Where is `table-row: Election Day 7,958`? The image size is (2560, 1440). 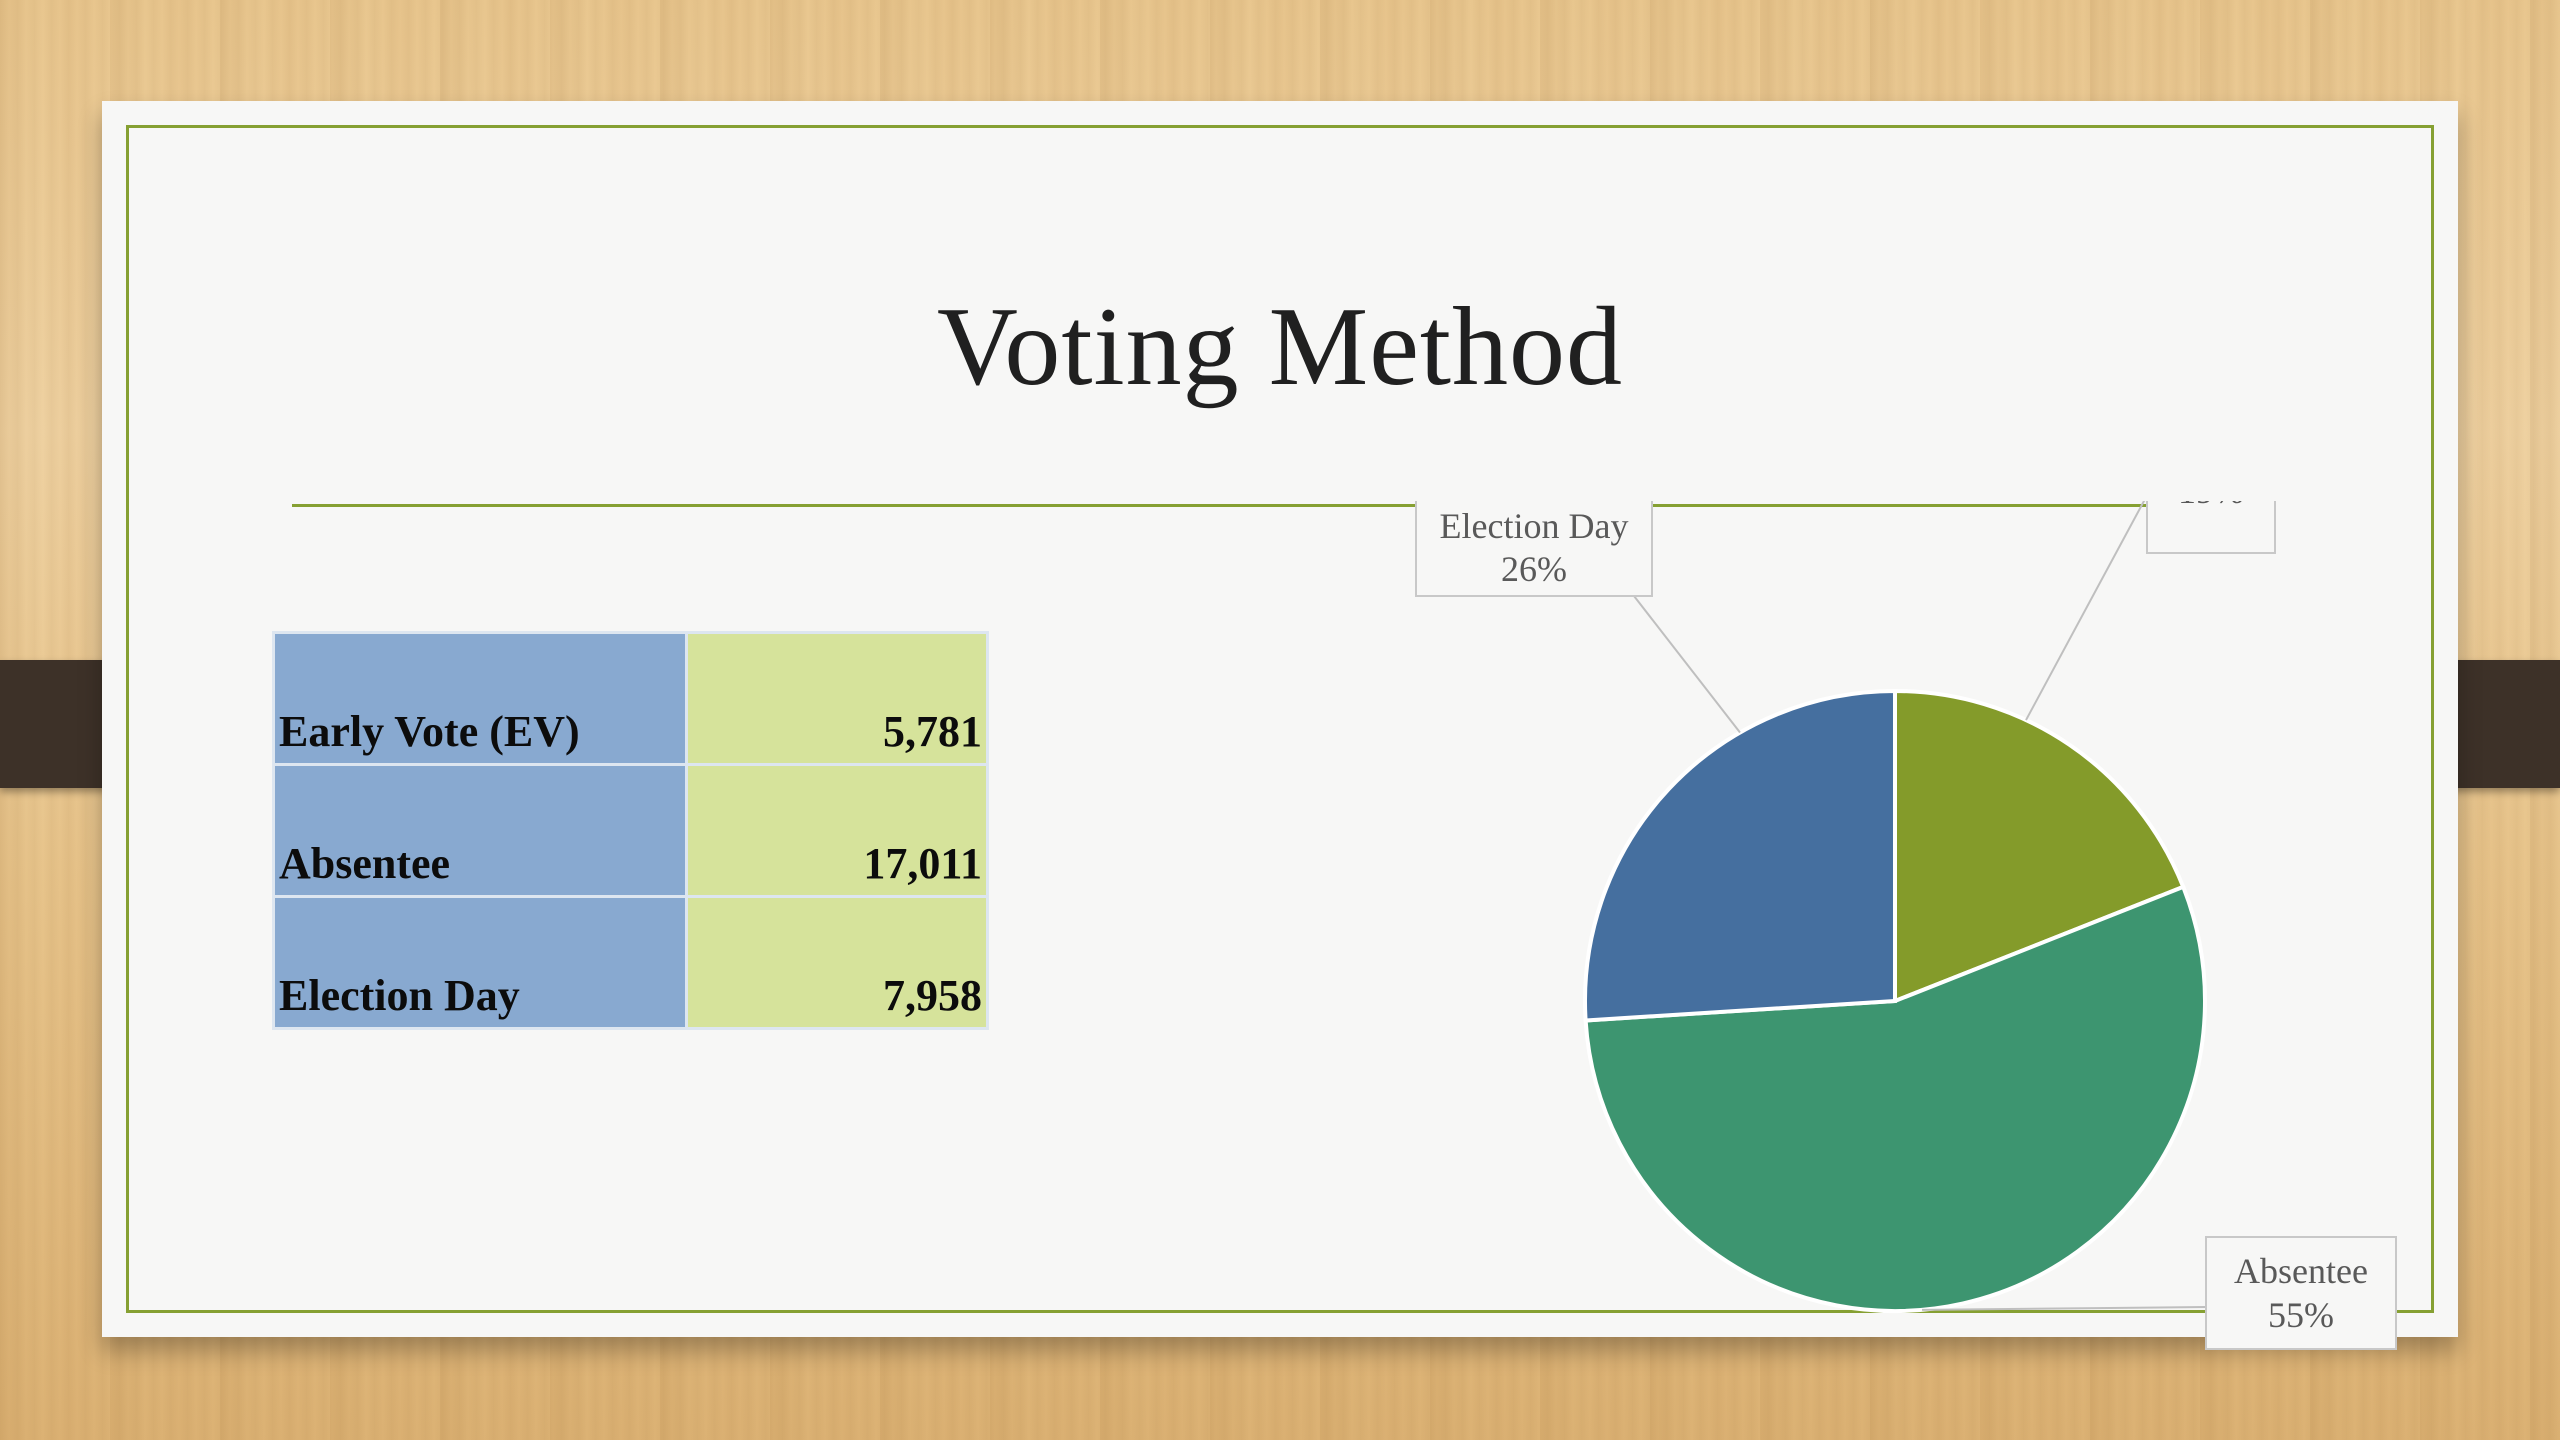
table-row: Election Day 7,958 is located at coordinates (630, 962).